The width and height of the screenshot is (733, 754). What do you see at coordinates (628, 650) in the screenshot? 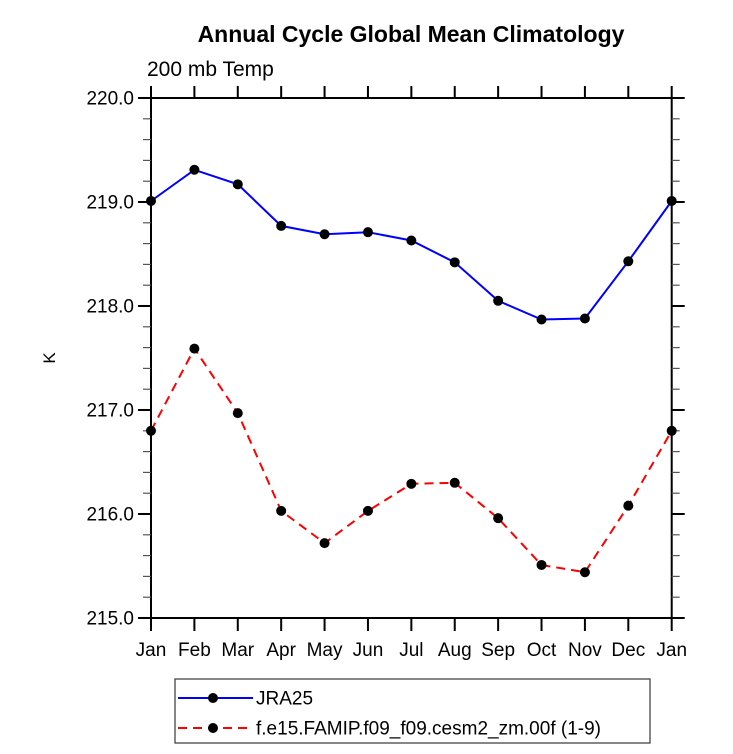
I see `x-tick-label: Dec` at bounding box center [628, 650].